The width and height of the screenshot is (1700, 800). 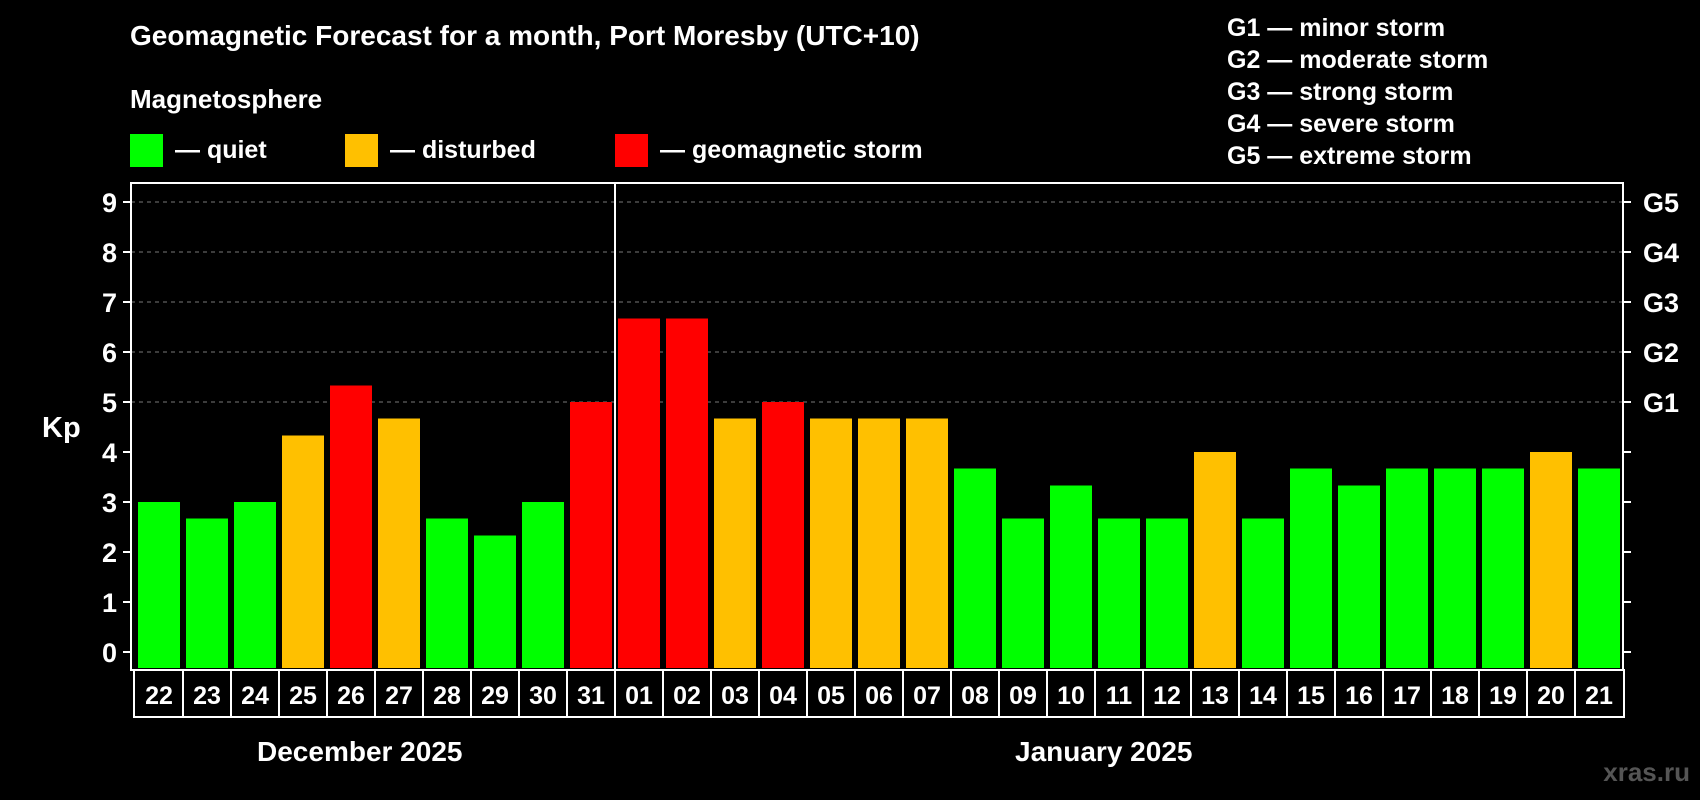 I want to click on x-tick-label: 08, so click(x=975, y=696).